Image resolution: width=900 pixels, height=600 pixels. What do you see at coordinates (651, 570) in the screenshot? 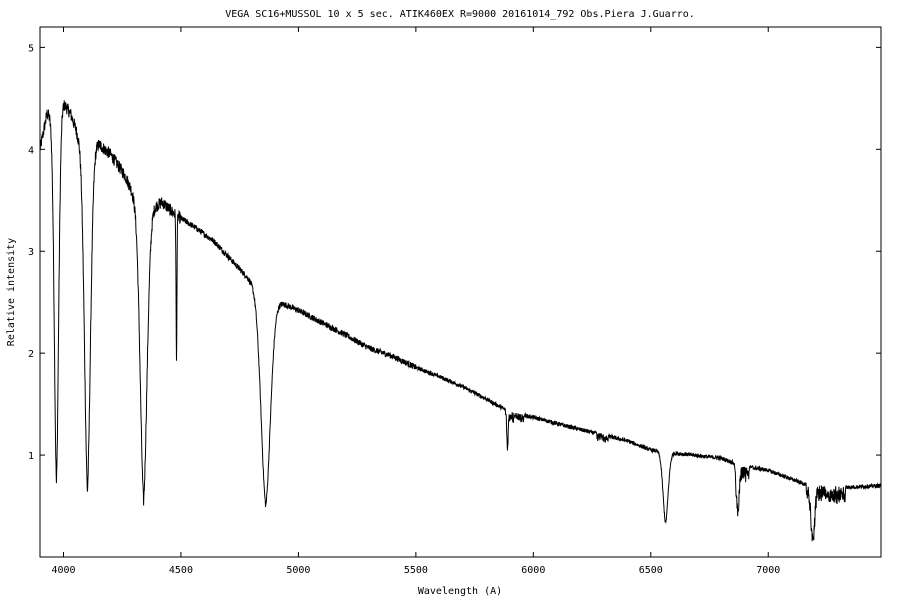
I see `x-tick-label: 6500` at bounding box center [651, 570].